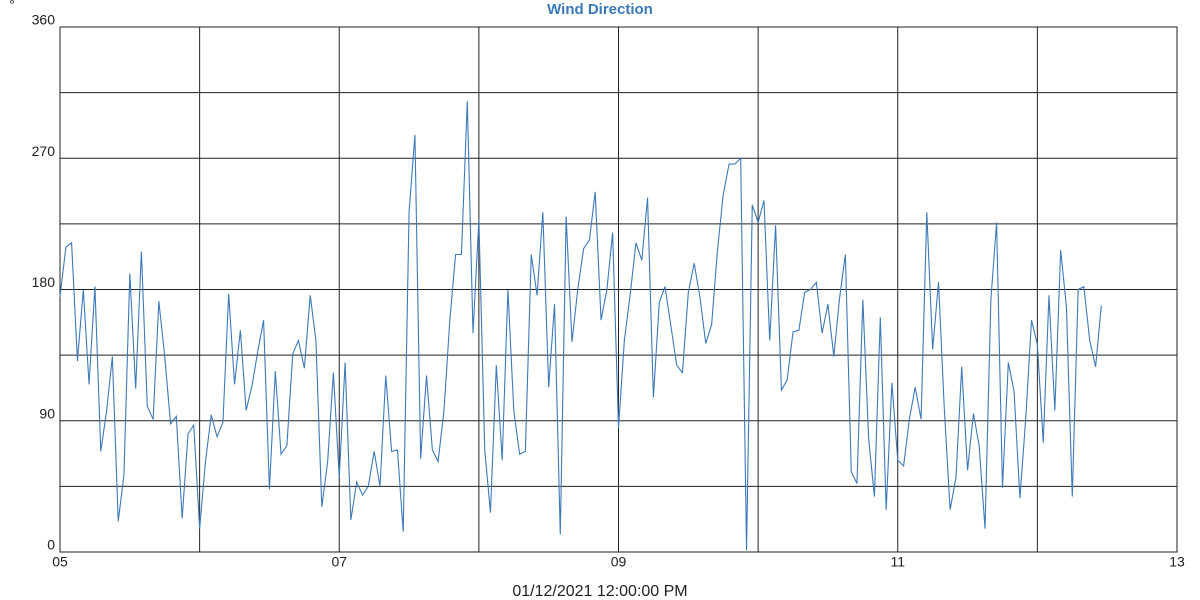 The height and width of the screenshot is (600, 1200). Describe the element at coordinates (1177, 562) in the screenshot. I see `x-tick-label: 13` at that location.